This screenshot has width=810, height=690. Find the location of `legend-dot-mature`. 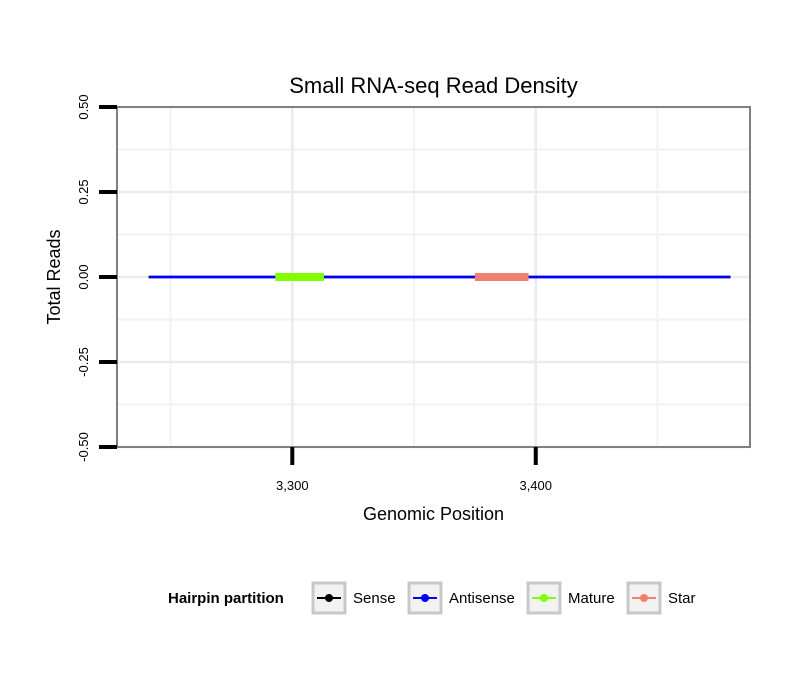

legend-dot-mature is located at coordinates (544, 598).